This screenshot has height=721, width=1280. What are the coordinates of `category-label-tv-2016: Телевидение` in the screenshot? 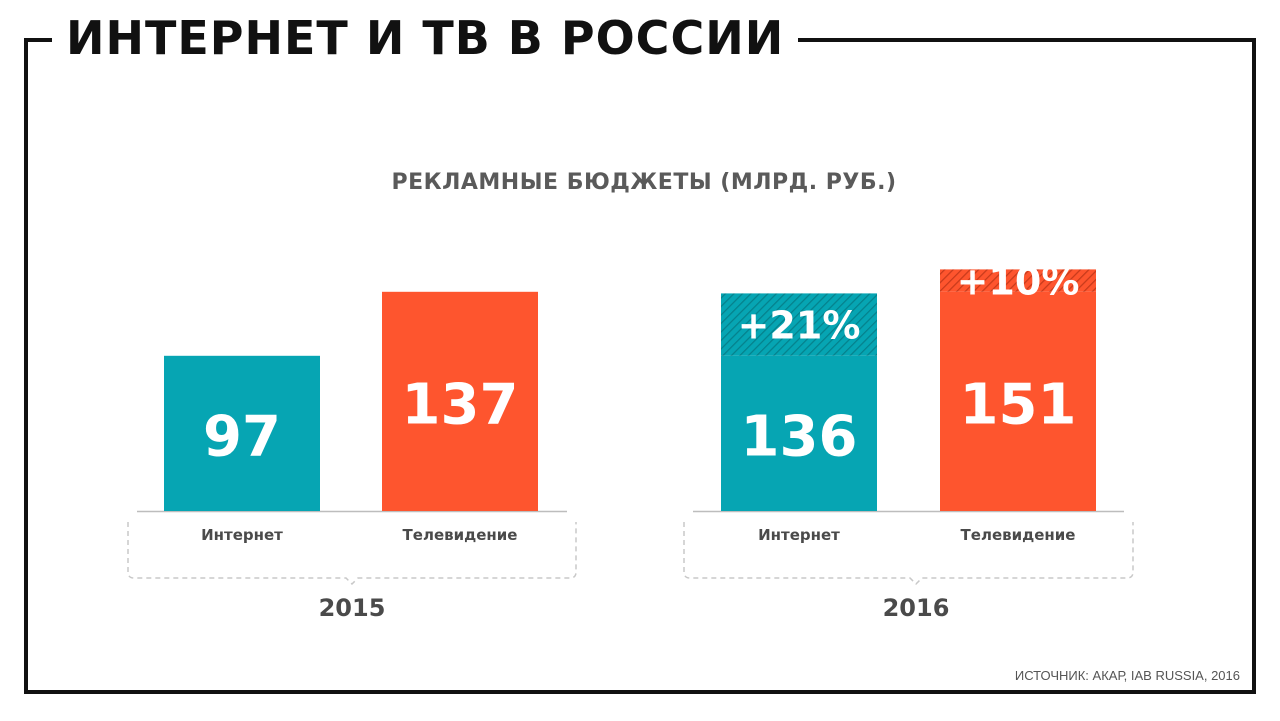 It's located at (1018, 535).